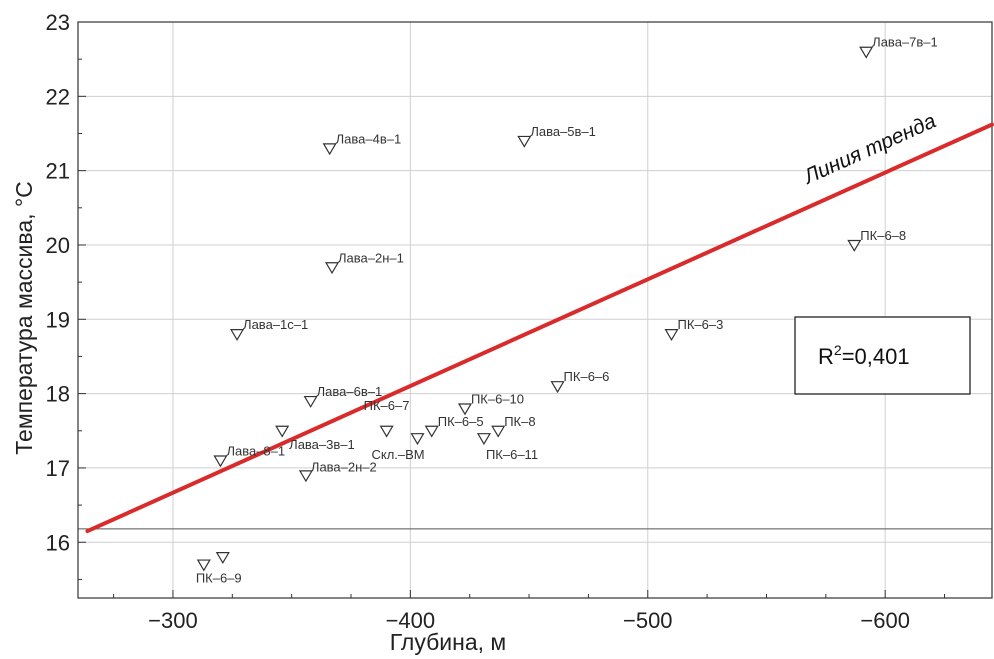  Describe the element at coordinates (864, 355) in the screenshot. I see `r-squared-text: R2=0,401` at that location.